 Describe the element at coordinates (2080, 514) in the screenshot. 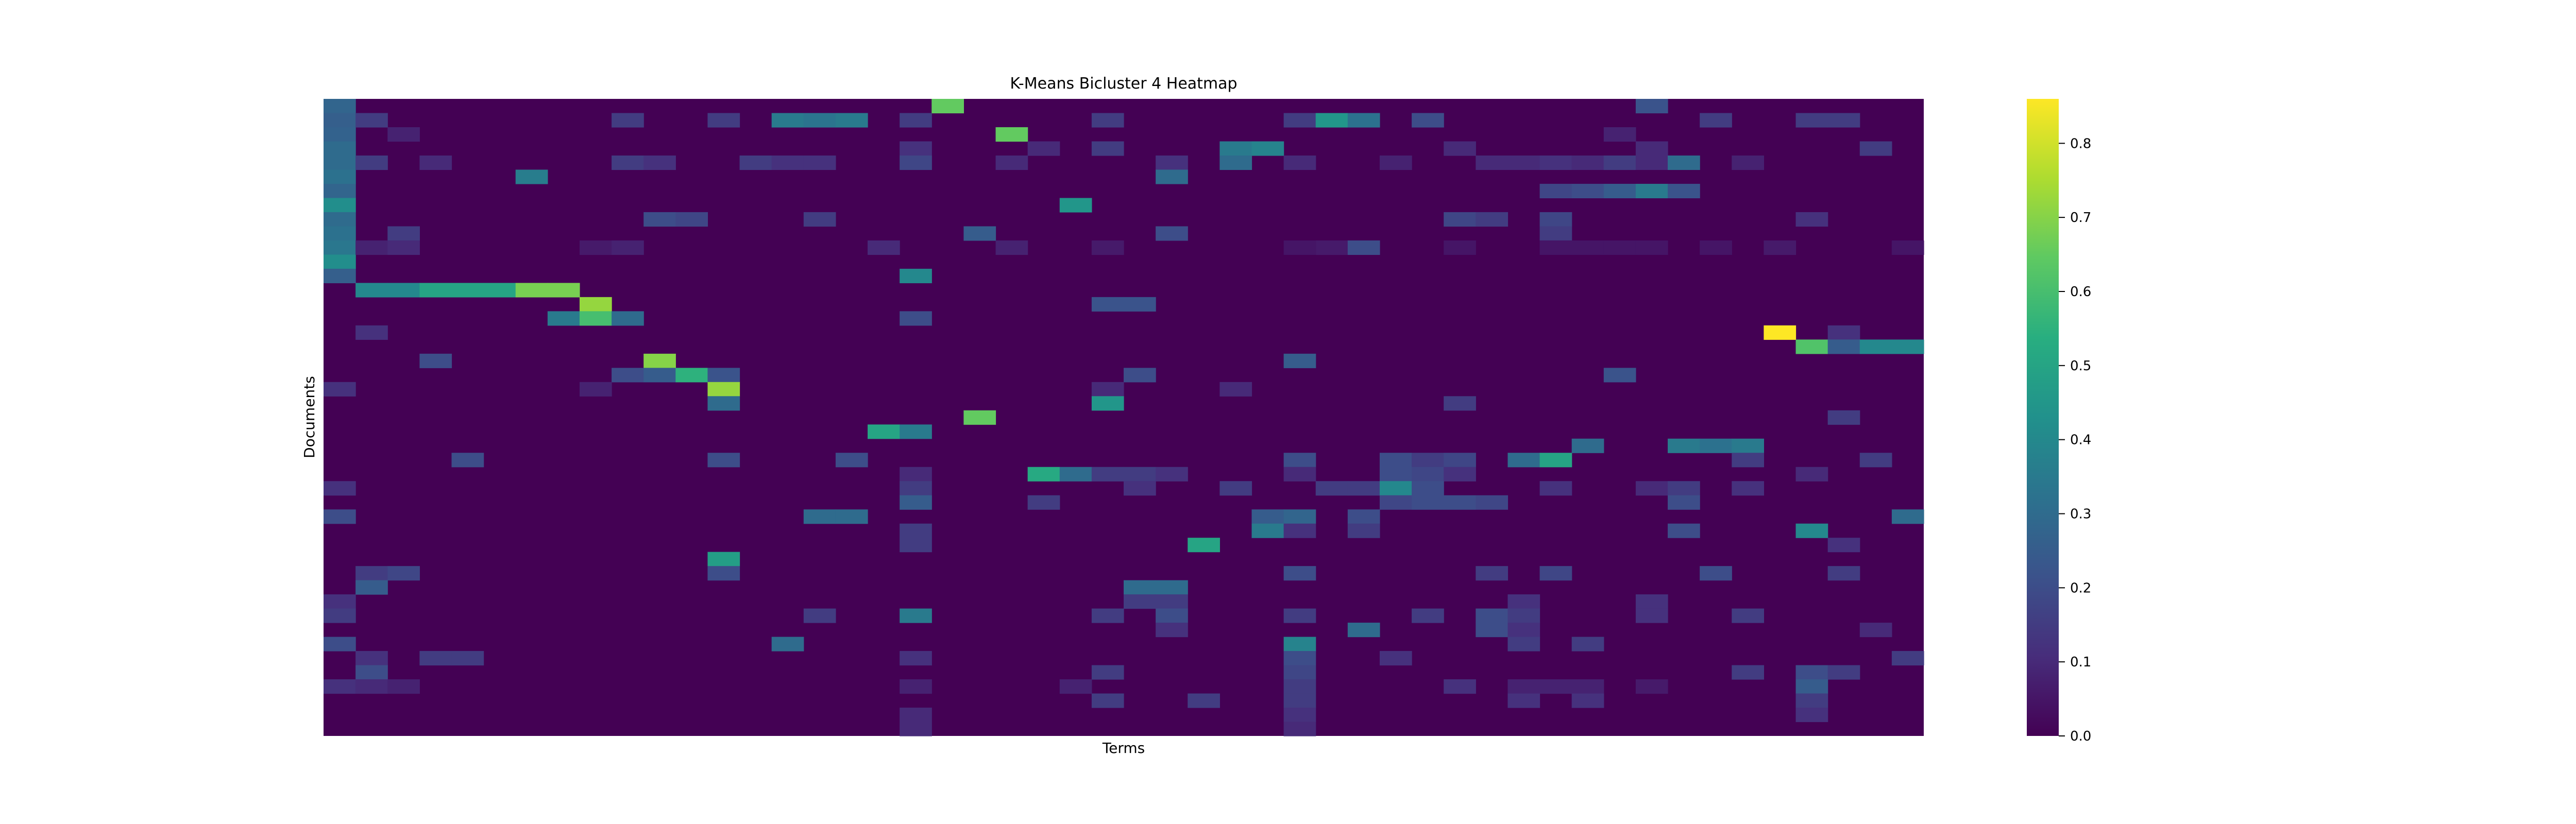

I see `colorbar-tick-label: 0.3` at that location.